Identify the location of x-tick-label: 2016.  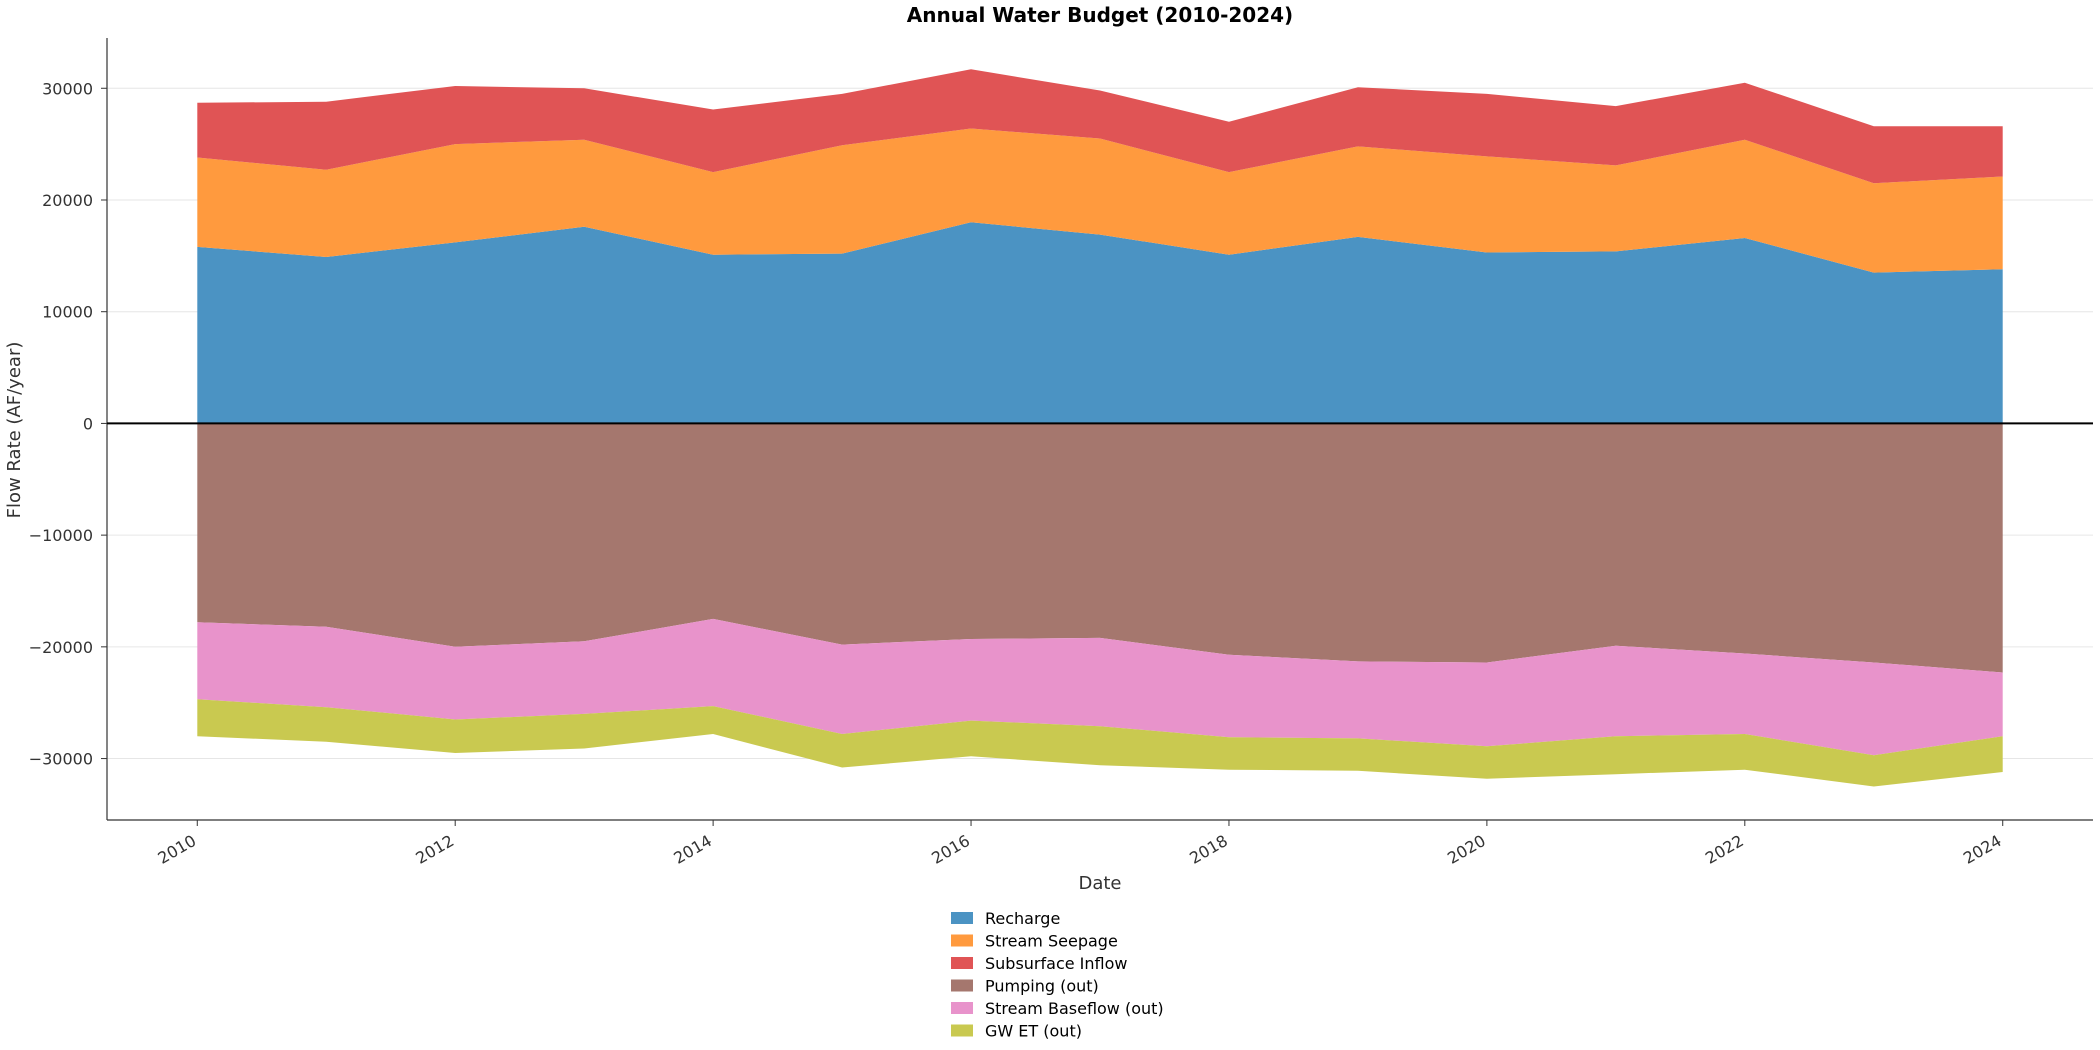
(950, 849).